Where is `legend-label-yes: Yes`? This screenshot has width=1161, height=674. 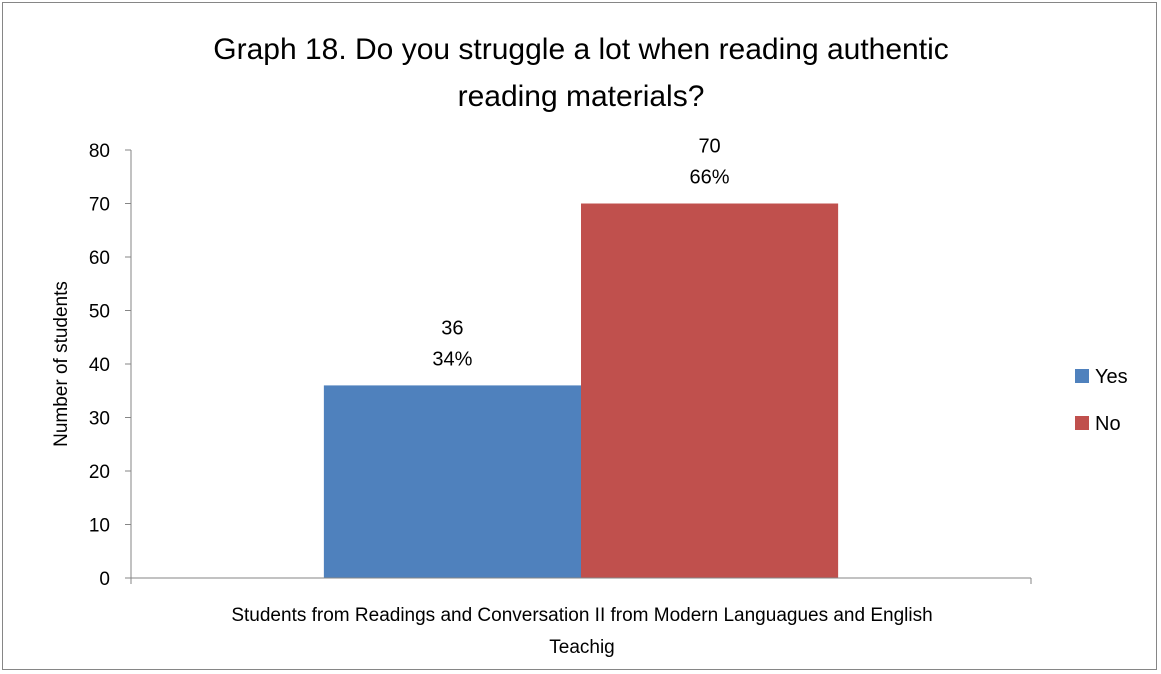 legend-label-yes: Yes is located at coordinates (1111, 377).